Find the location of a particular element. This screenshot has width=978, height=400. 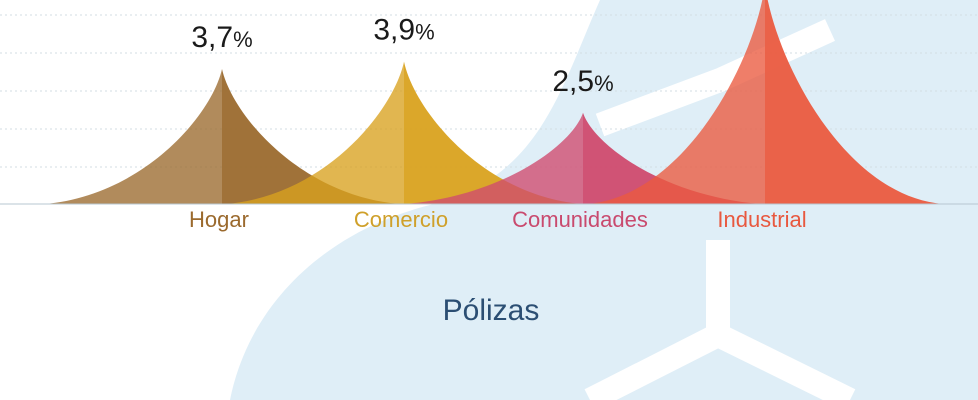

peak-comunidades is located at coordinates (583, 158).